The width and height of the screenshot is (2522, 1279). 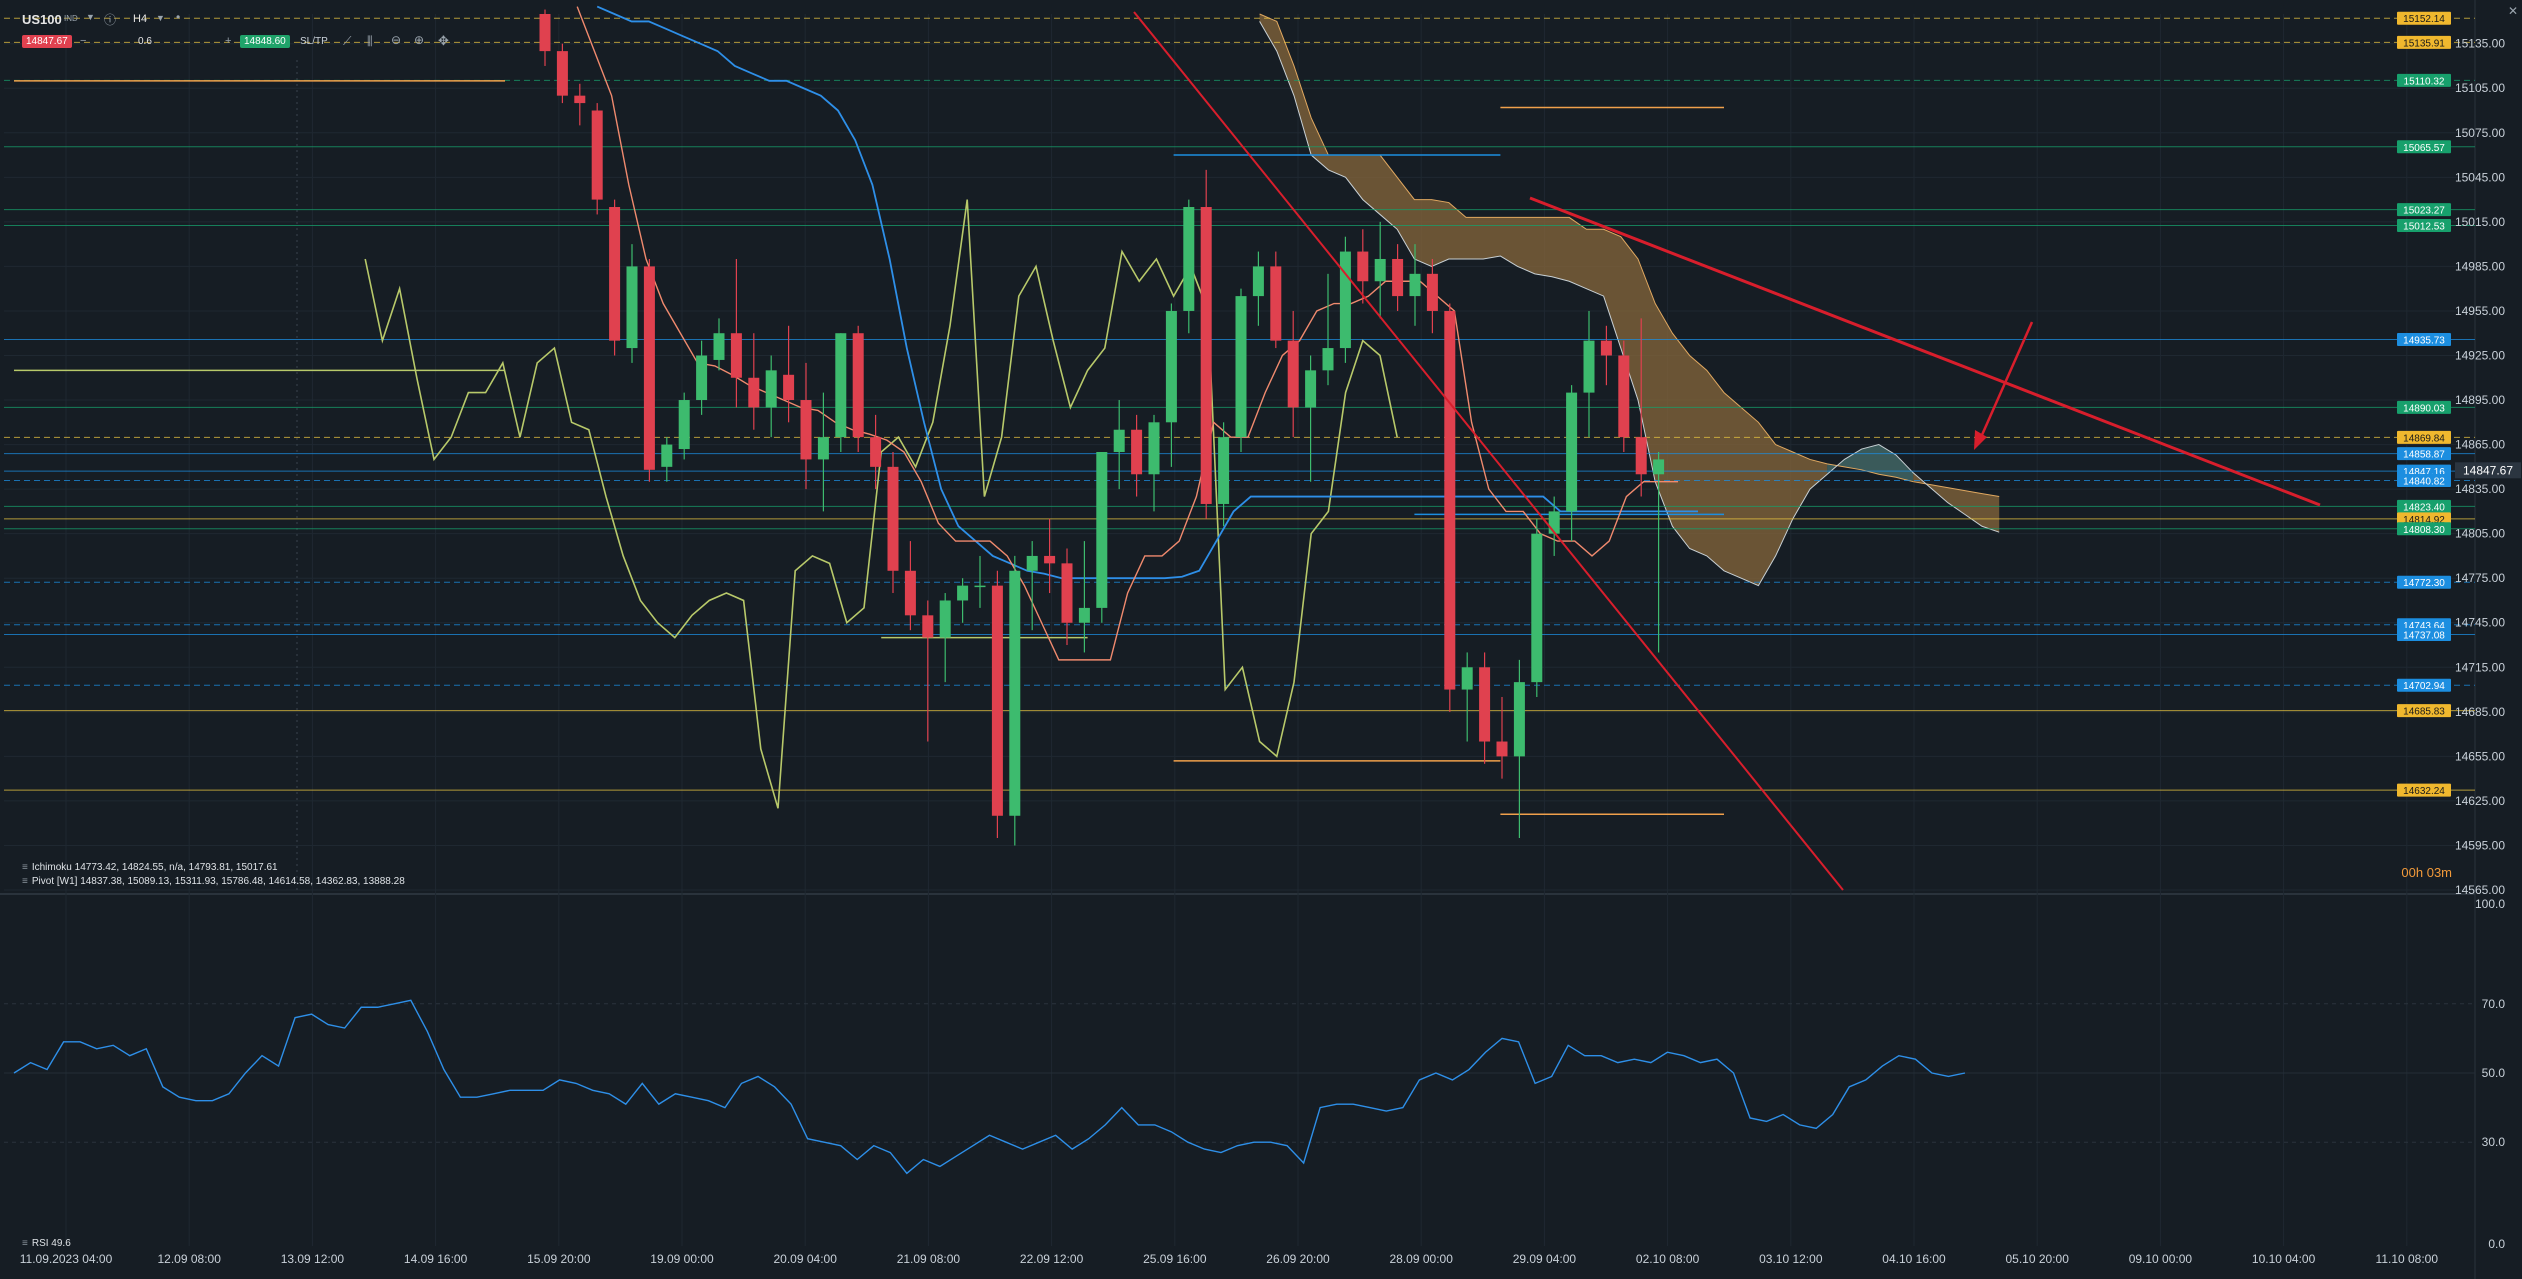 I want to click on time-axis-label: 21.09 08:00, so click(x=929, y=1259).